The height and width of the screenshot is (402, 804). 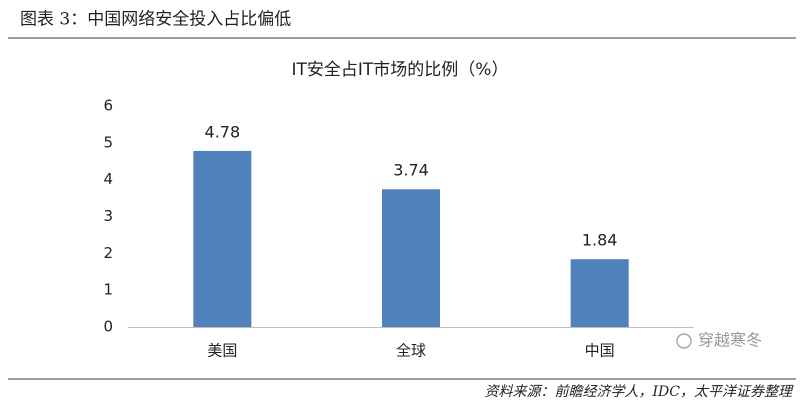 What do you see at coordinates (411, 351) in the screenshot?
I see `x-tick-label: 全球` at bounding box center [411, 351].